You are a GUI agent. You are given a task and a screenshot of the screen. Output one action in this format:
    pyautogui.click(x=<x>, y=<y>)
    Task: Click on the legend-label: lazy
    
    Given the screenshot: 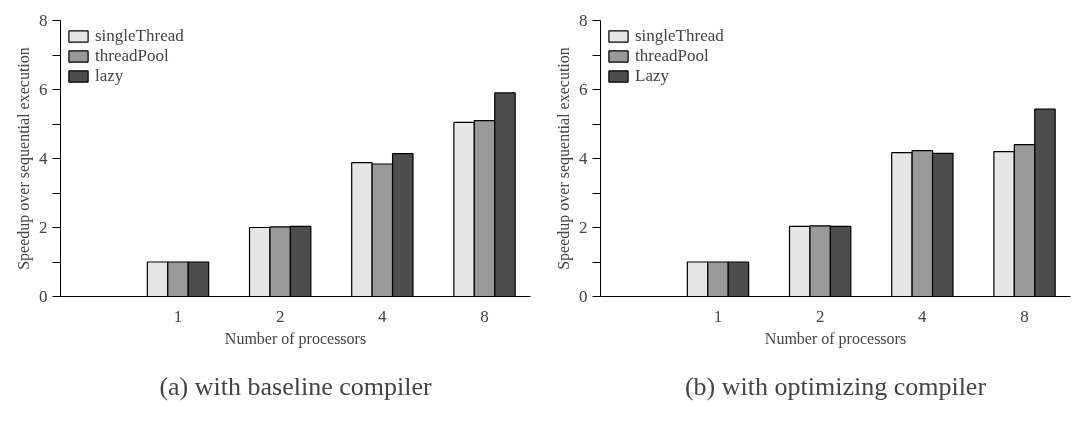 What is the action you would take?
    pyautogui.click(x=109, y=76)
    